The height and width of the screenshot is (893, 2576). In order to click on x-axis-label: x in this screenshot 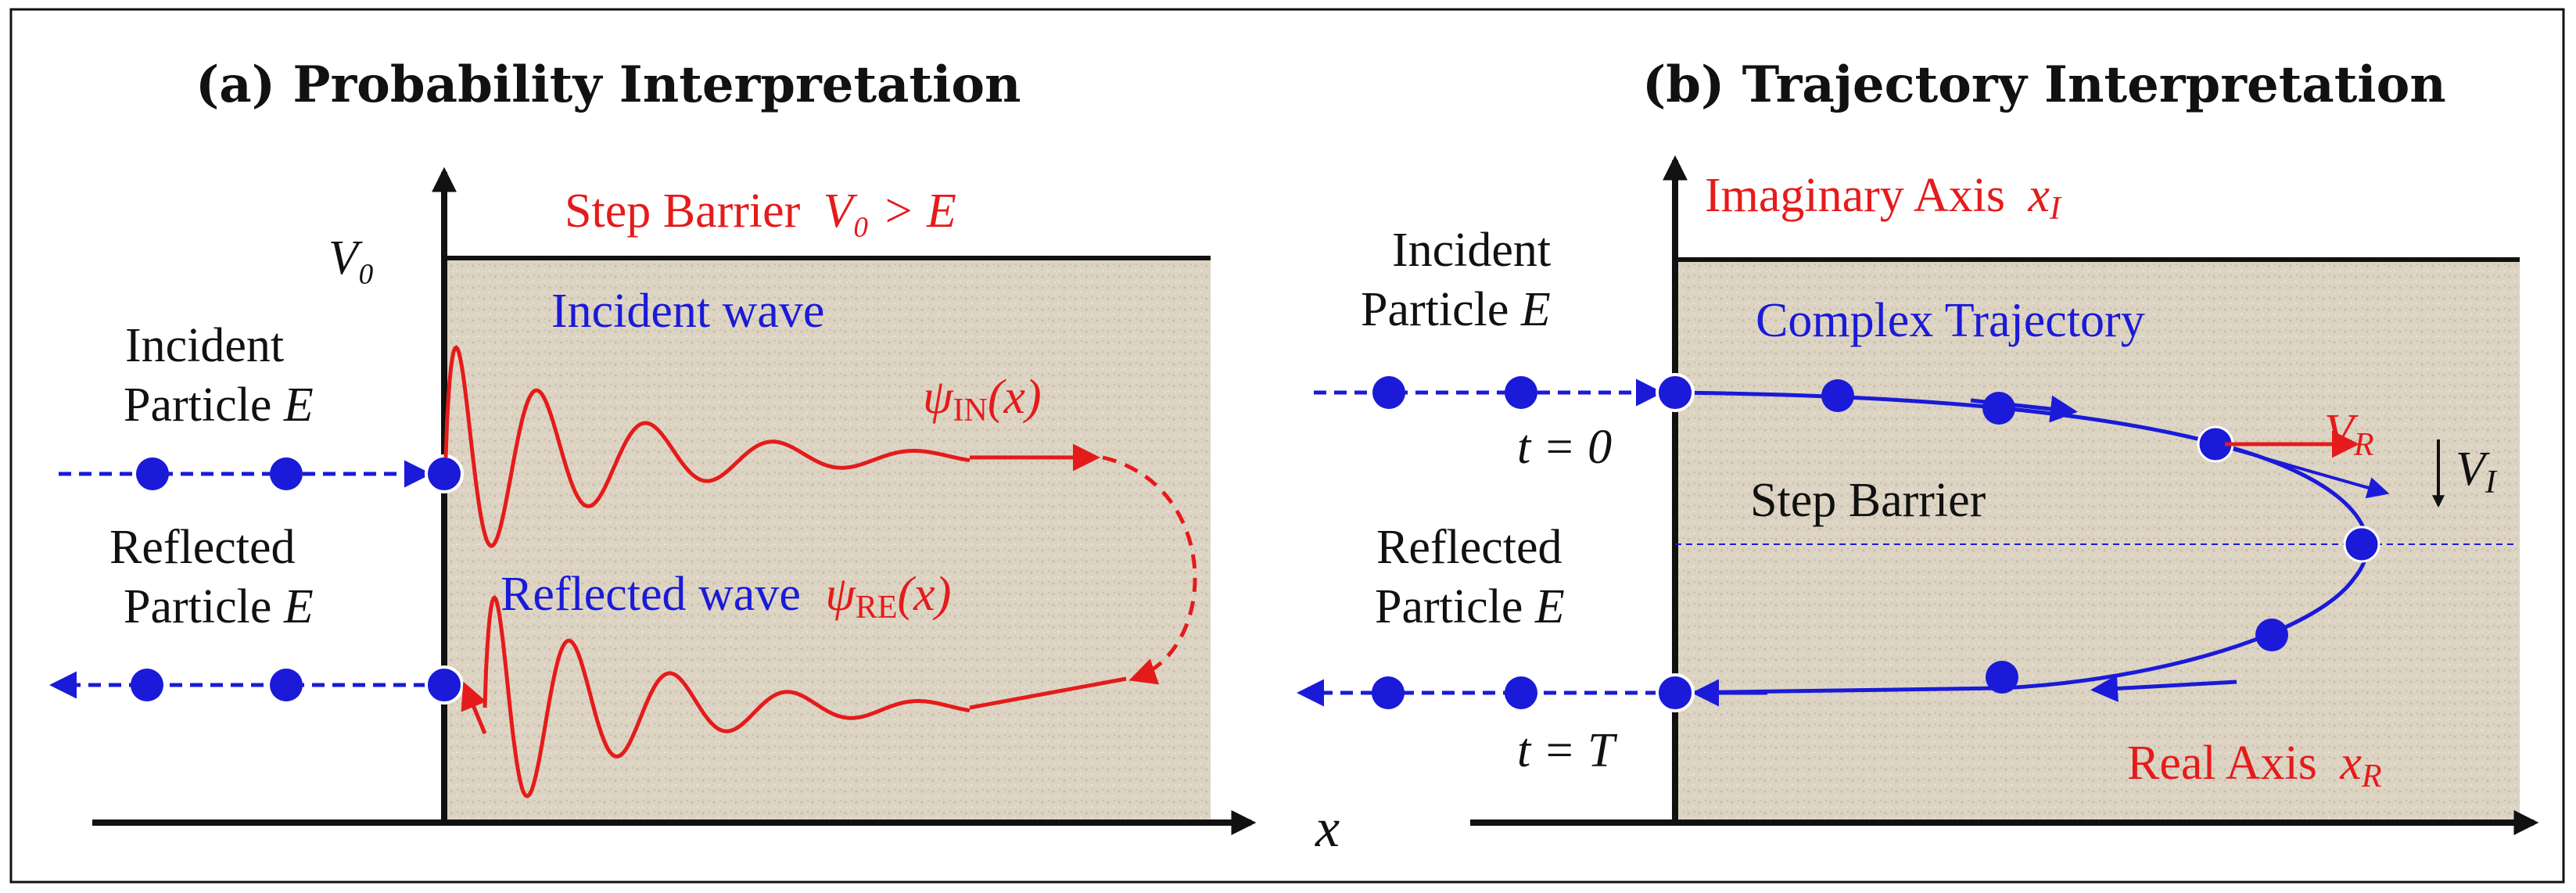, I will do `click(1327, 828)`.